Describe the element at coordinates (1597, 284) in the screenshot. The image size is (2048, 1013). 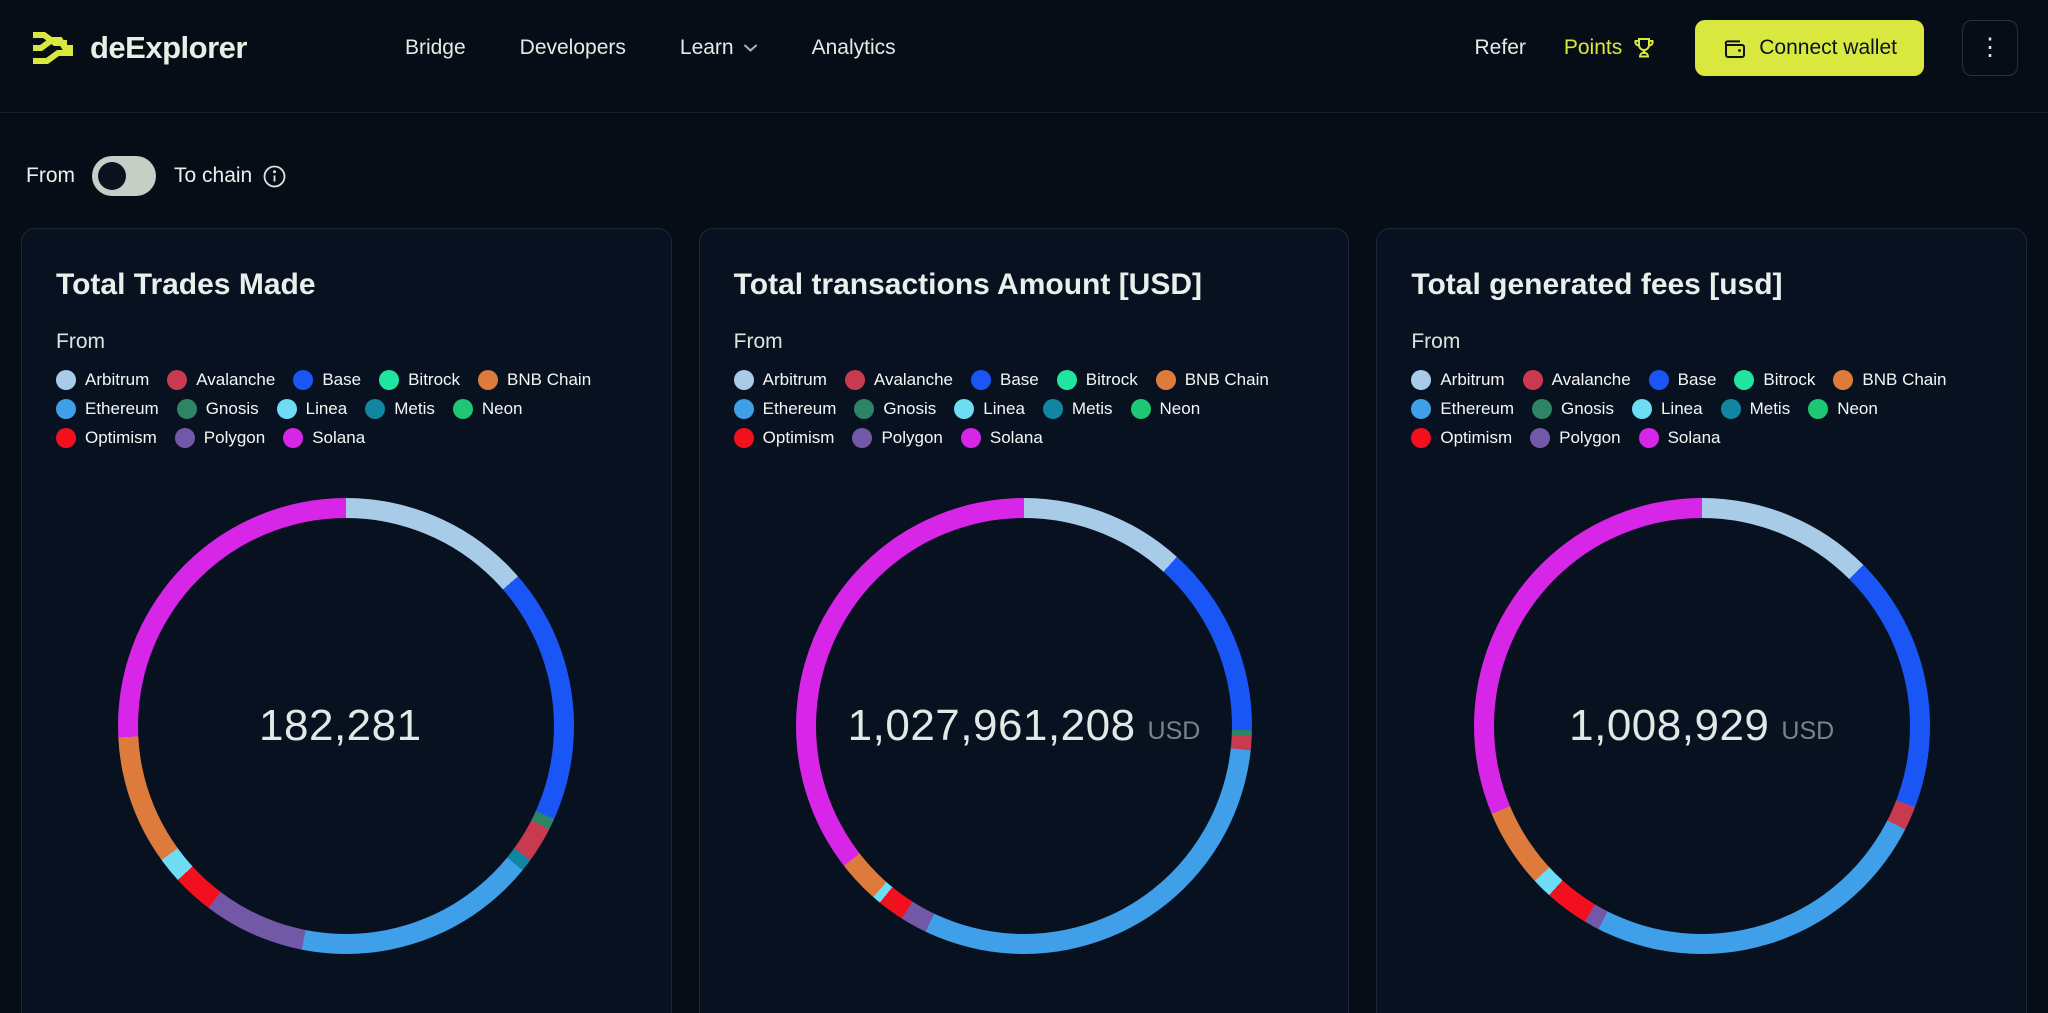
I see `card-title: Total generated fees [usd]` at that location.